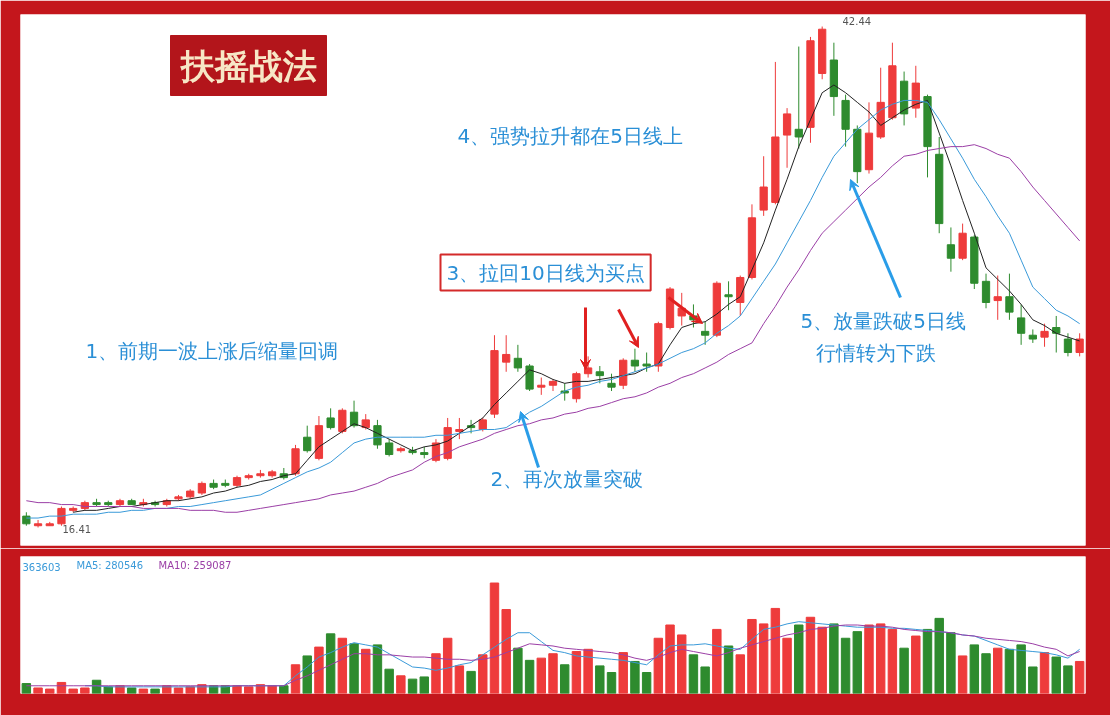 This screenshot has width=1110, height=715. I want to click on annotation: 3、拉回10日线为买点, so click(545, 272).